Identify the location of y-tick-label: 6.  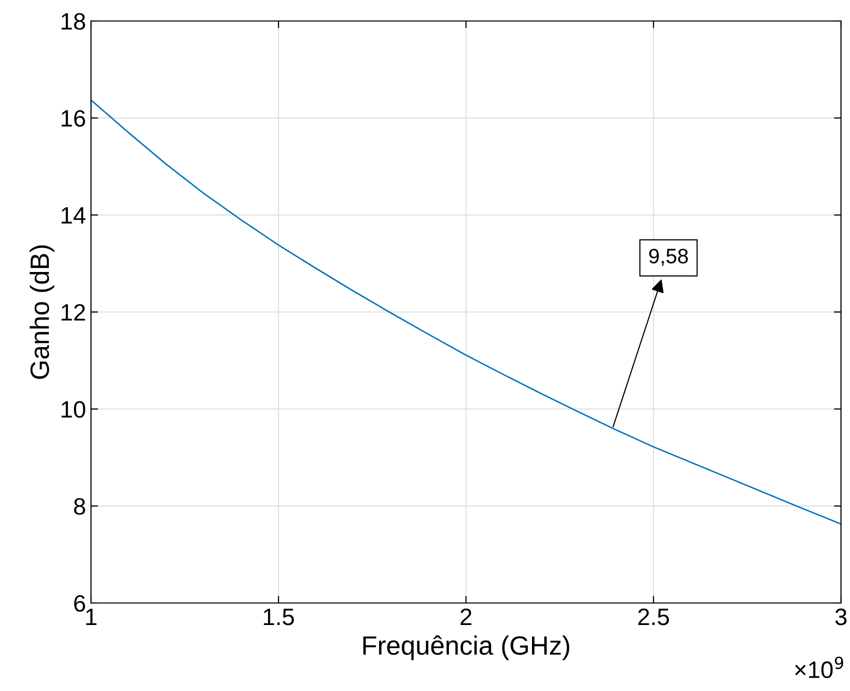
(80, 603).